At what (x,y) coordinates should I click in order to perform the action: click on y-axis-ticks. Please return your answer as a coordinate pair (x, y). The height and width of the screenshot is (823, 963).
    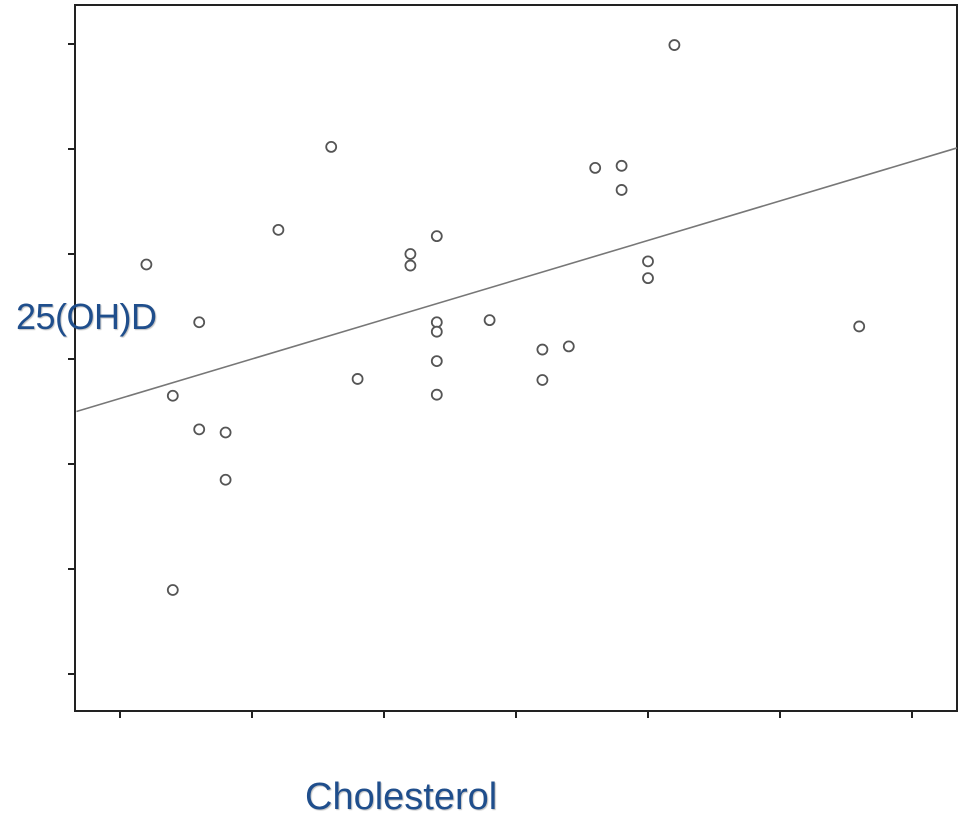
    Looking at the image, I should click on (71, 359).